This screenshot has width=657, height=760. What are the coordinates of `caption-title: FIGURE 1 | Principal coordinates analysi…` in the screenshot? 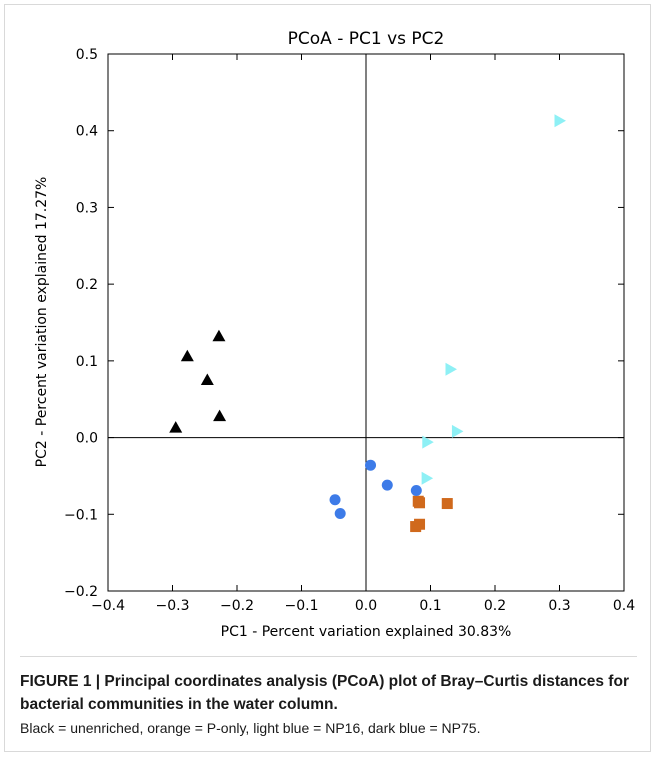 It's located at (324, 693).